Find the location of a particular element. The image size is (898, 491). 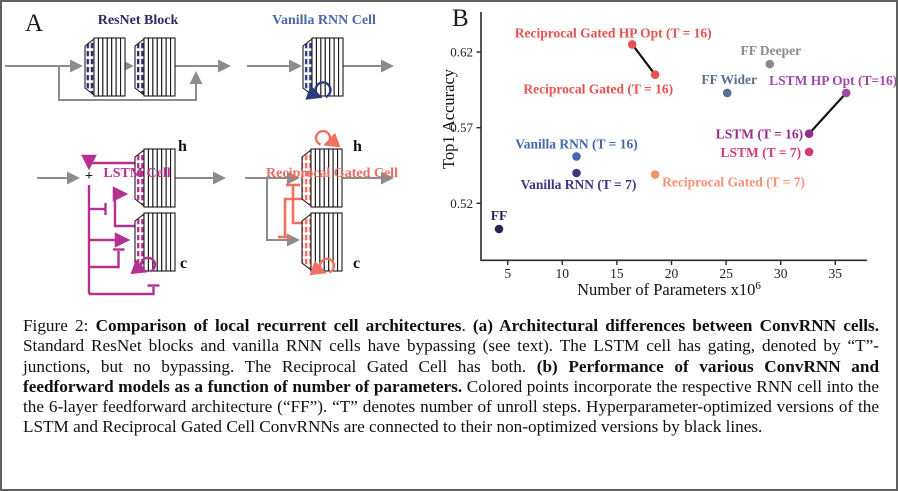

x-tick-label: 5 is located at coordinates (507, 273).